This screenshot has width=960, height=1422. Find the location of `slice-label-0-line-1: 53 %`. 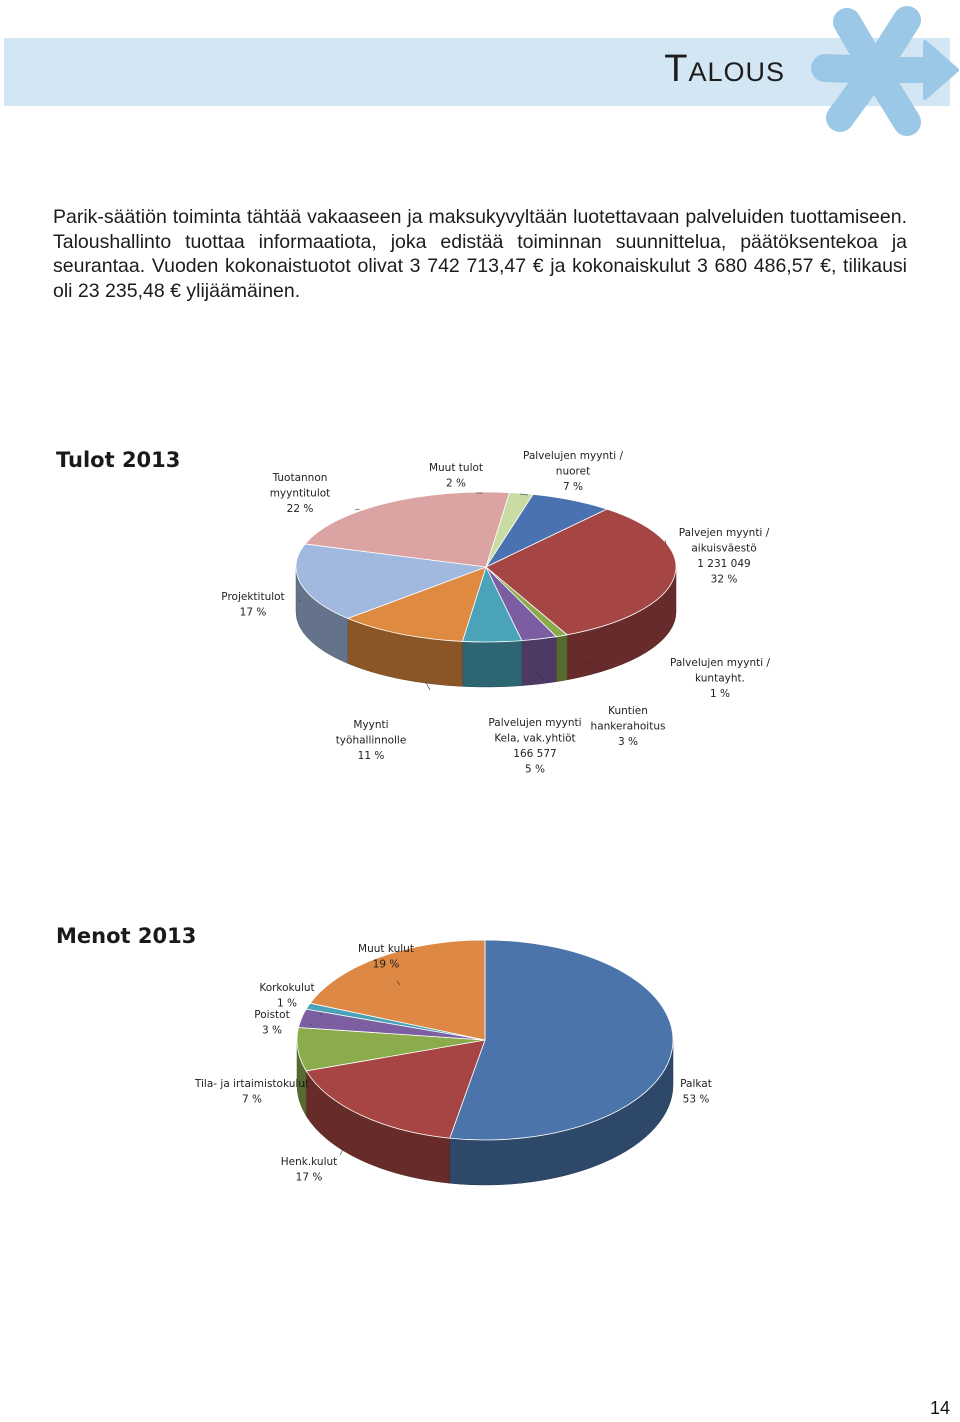

slice-label-0-line-1: 53 % is located at coordinates (696, 1100).